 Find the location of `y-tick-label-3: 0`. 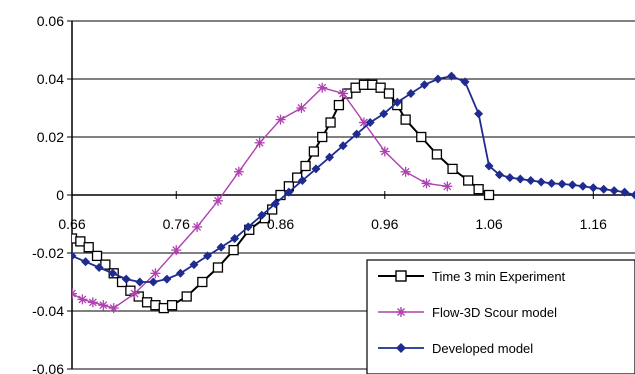

y-tick-label-3: 0 is located at coordinates (60, 195).